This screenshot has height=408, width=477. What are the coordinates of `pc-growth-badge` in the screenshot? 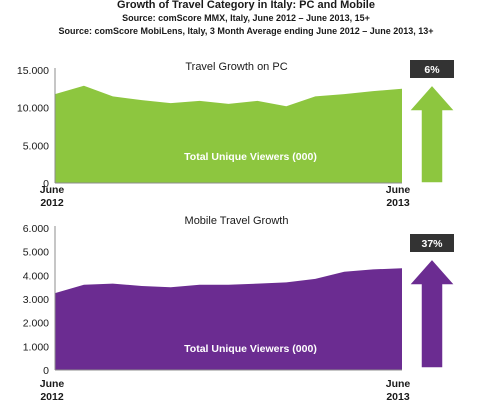 It's located at (432, 69).